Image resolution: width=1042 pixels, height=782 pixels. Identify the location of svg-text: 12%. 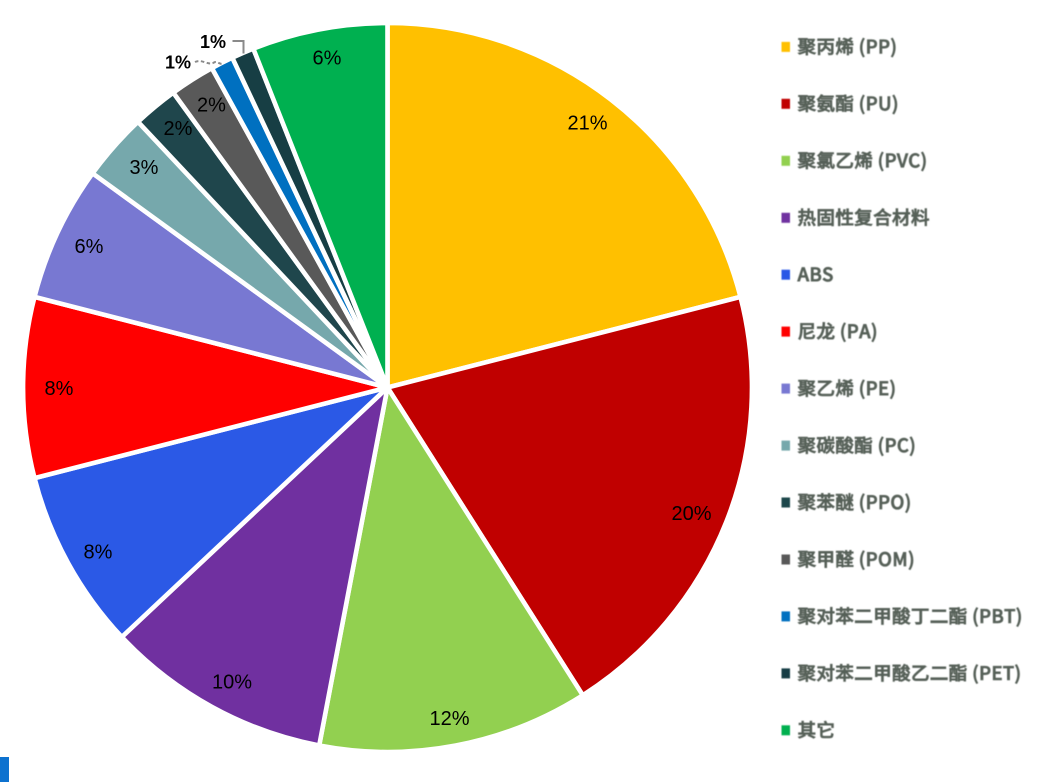
(449, 719).